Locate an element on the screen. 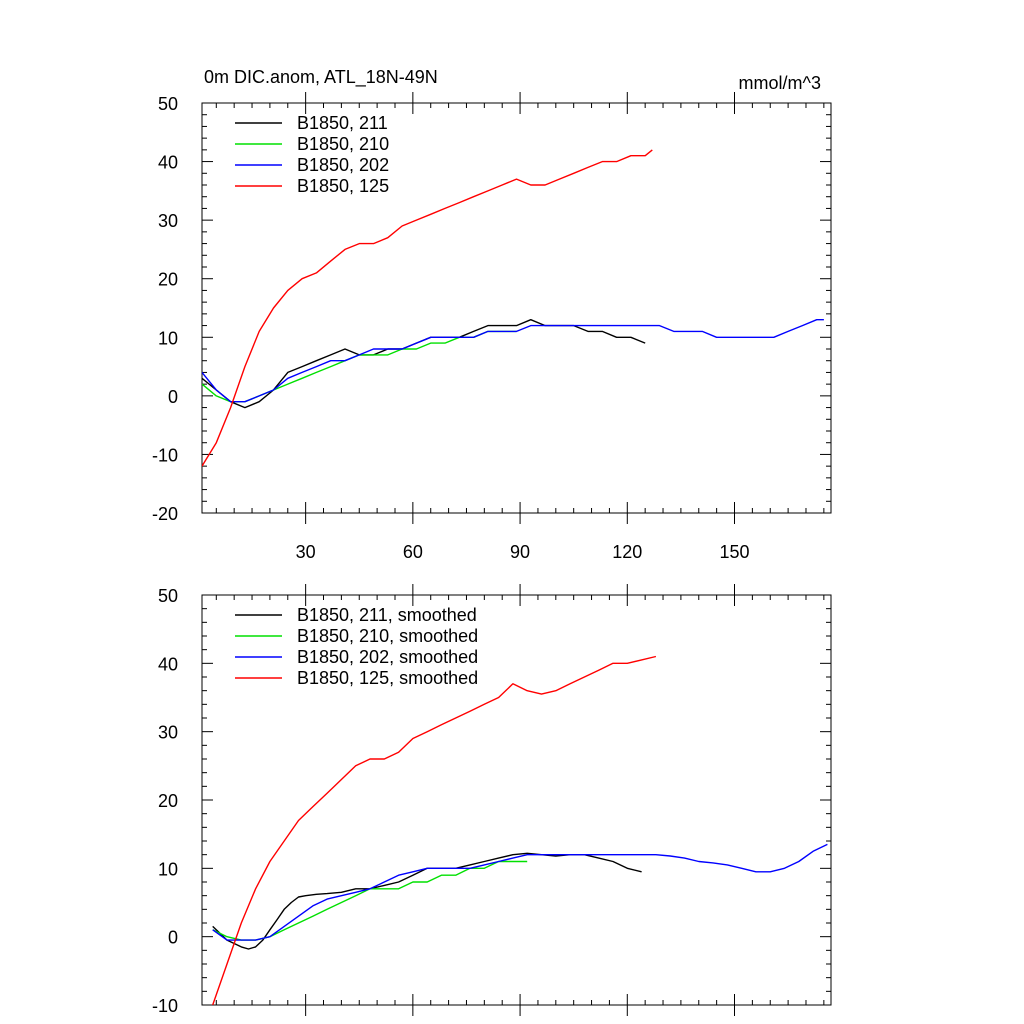 Image resolution: width=1024 pixels, height=1024 pixels. legend-label: B1850, 211, smoothed is located at coordinates (387, 615).